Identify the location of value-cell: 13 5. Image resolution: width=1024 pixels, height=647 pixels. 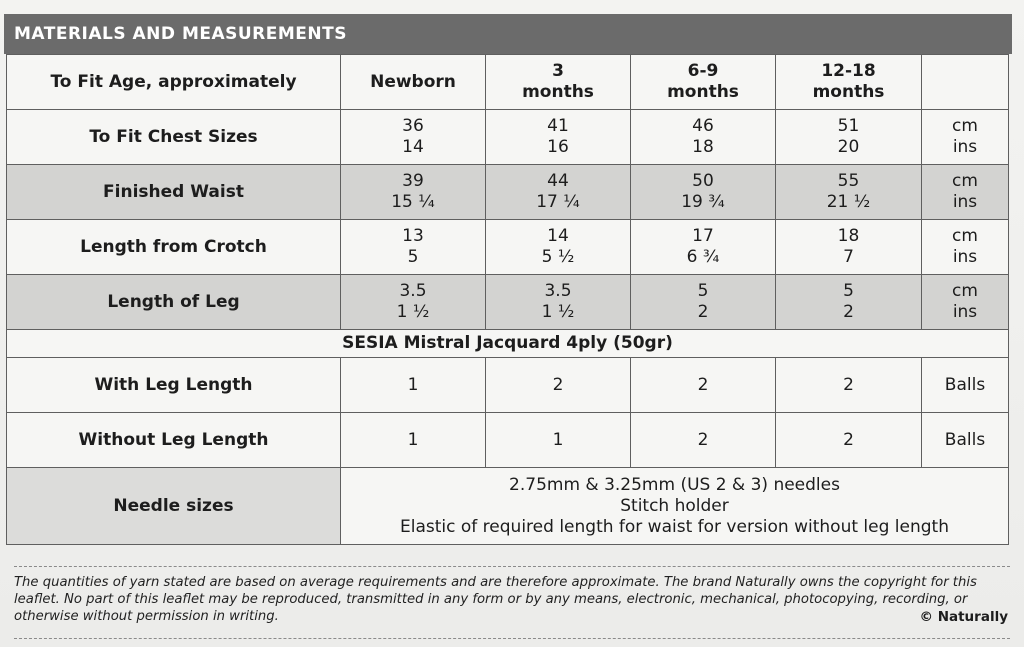
(413, 247).